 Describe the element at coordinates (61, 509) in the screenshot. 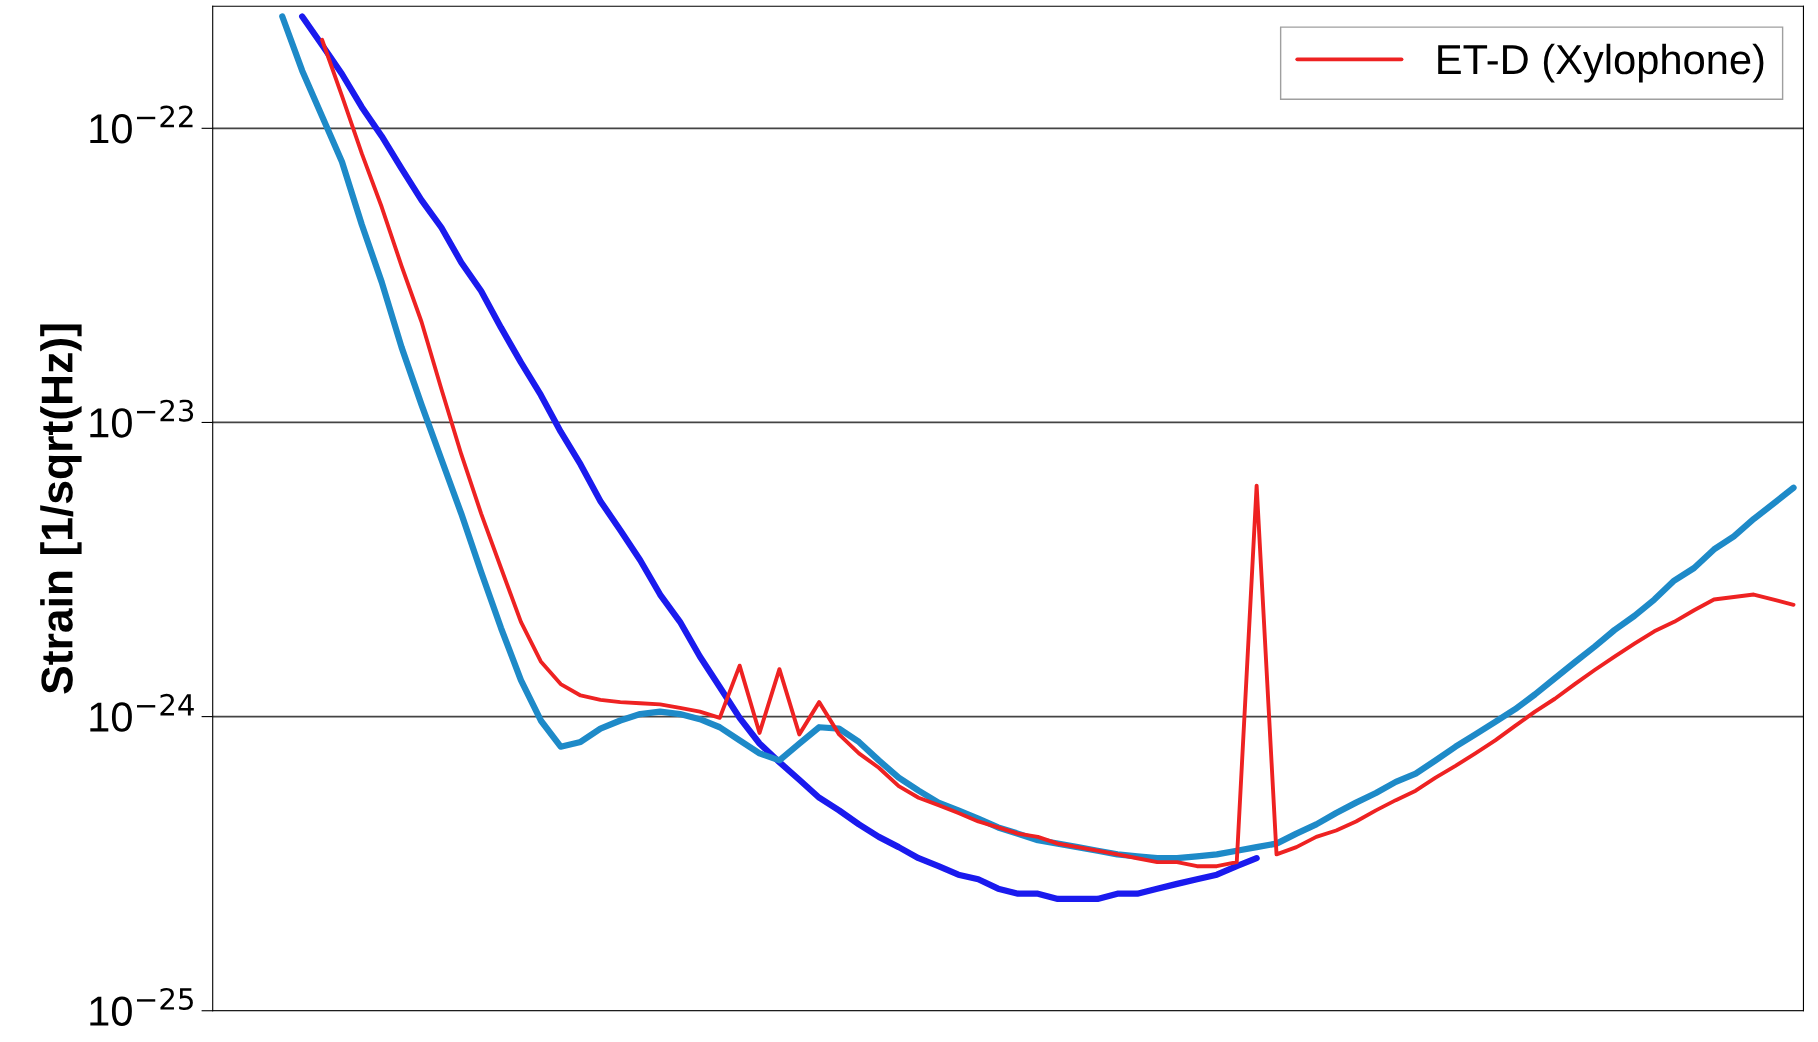

I see `y-axis-title: Strain [1/sqrt(Hz)]` at that location.